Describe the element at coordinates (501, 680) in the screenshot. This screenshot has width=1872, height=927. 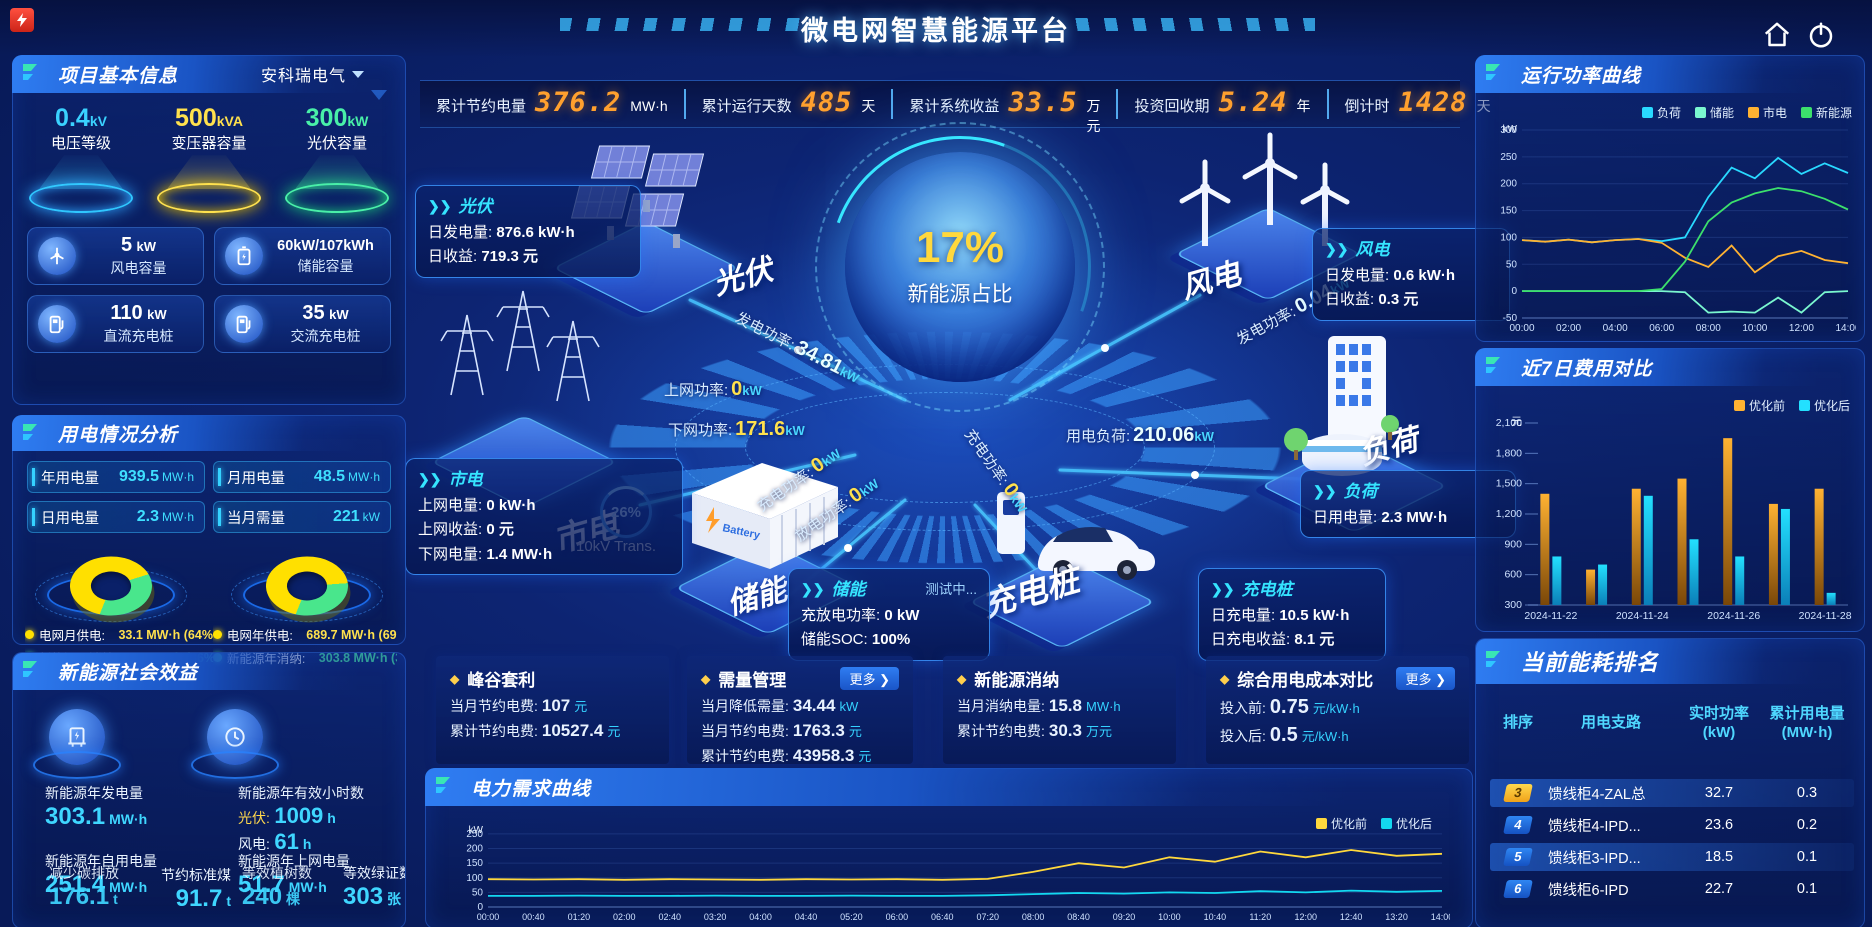
I see `panel-title: 峰谷套利` at that location.